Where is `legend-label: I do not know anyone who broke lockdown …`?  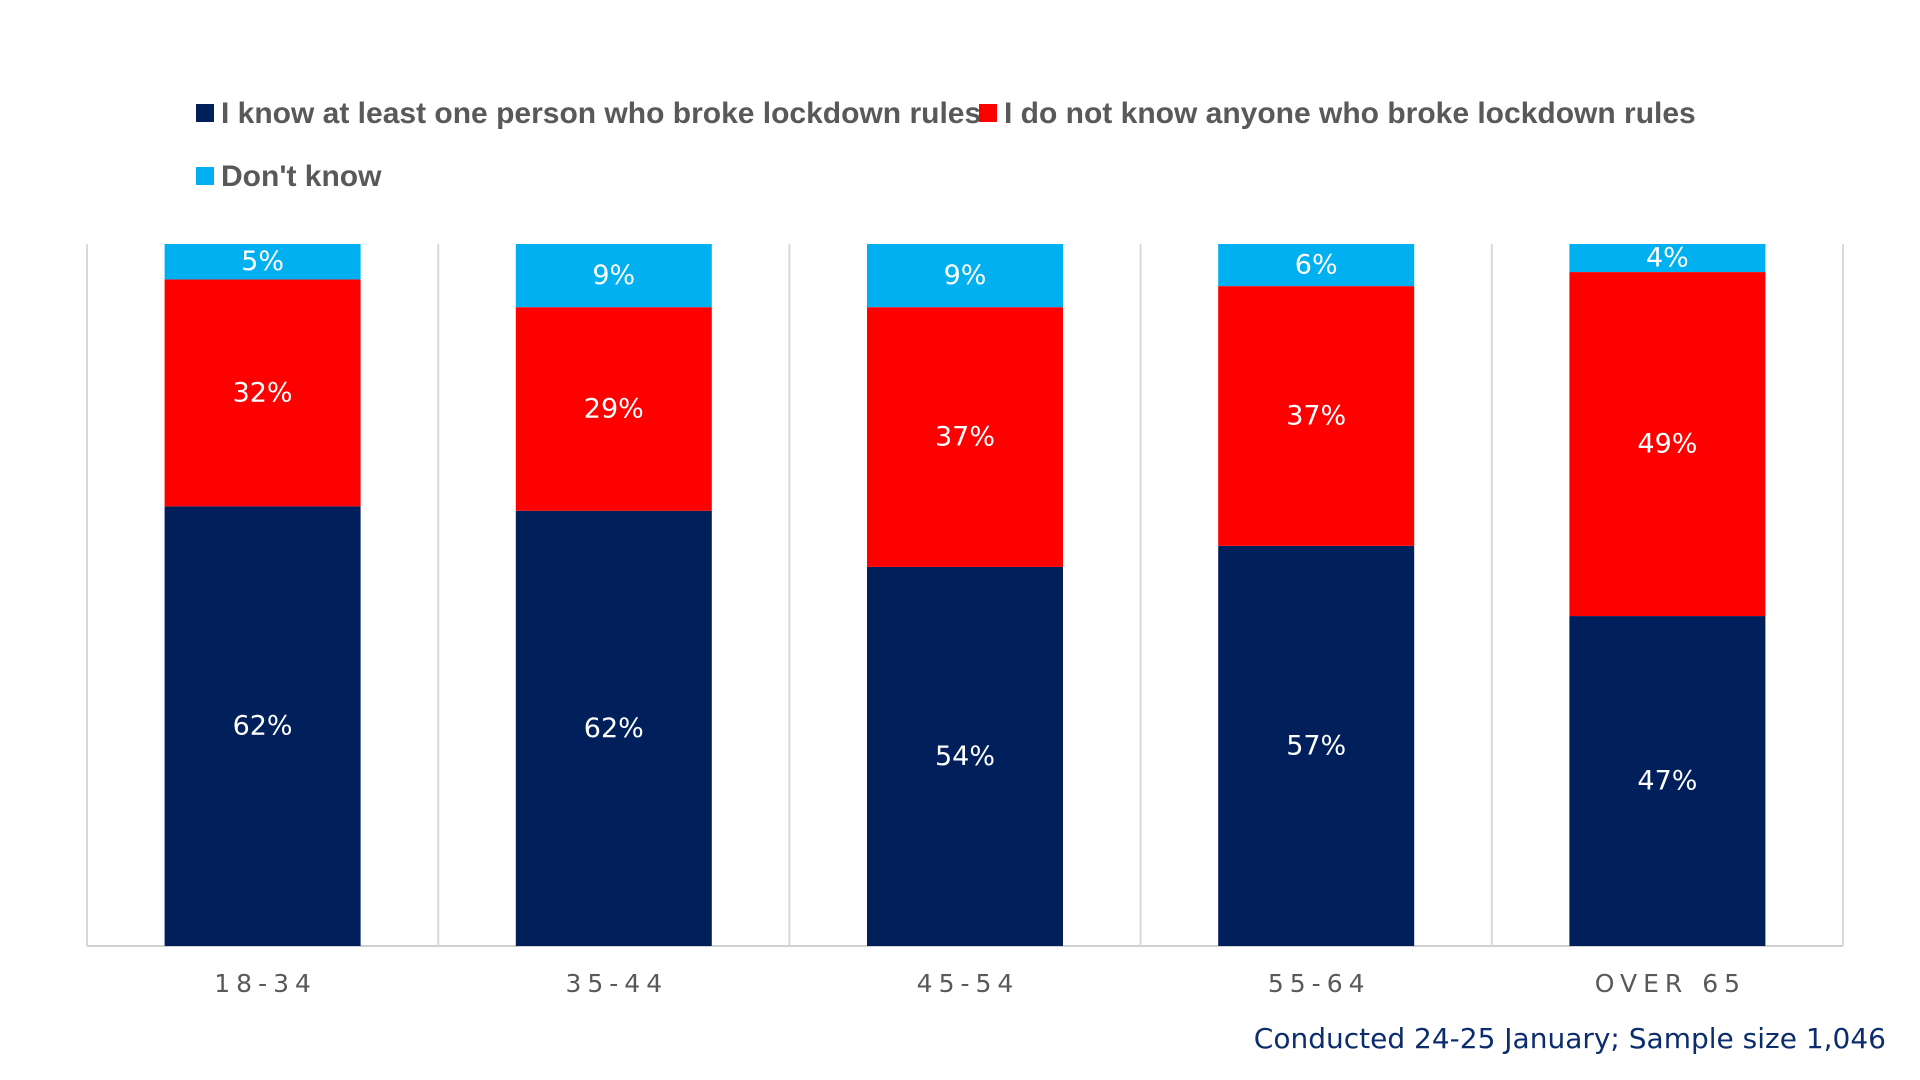 legend-label: I do not know anyone who broke lockdown … is located at coordinates (1350, 113).